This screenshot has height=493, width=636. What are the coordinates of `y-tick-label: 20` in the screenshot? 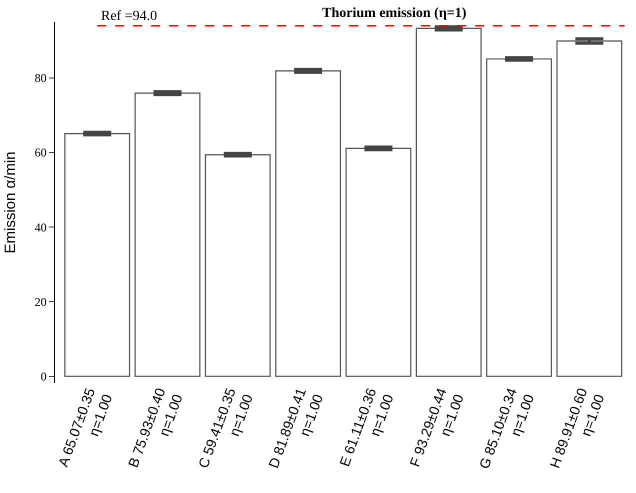 It's located at (40, 301).